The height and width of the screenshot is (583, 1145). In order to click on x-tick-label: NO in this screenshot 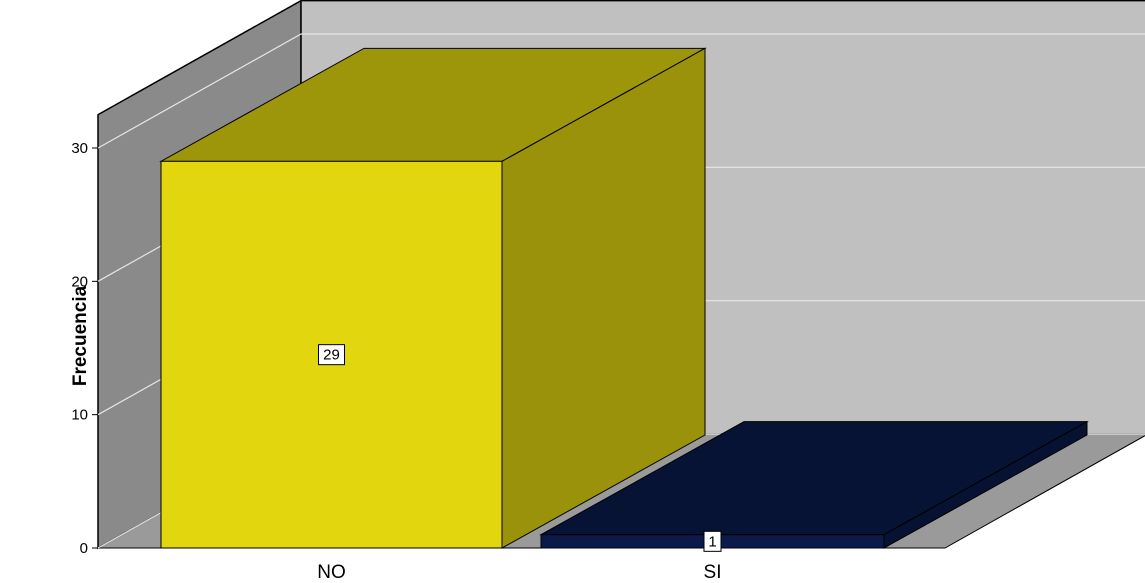, I will do `click(331, 572)`.